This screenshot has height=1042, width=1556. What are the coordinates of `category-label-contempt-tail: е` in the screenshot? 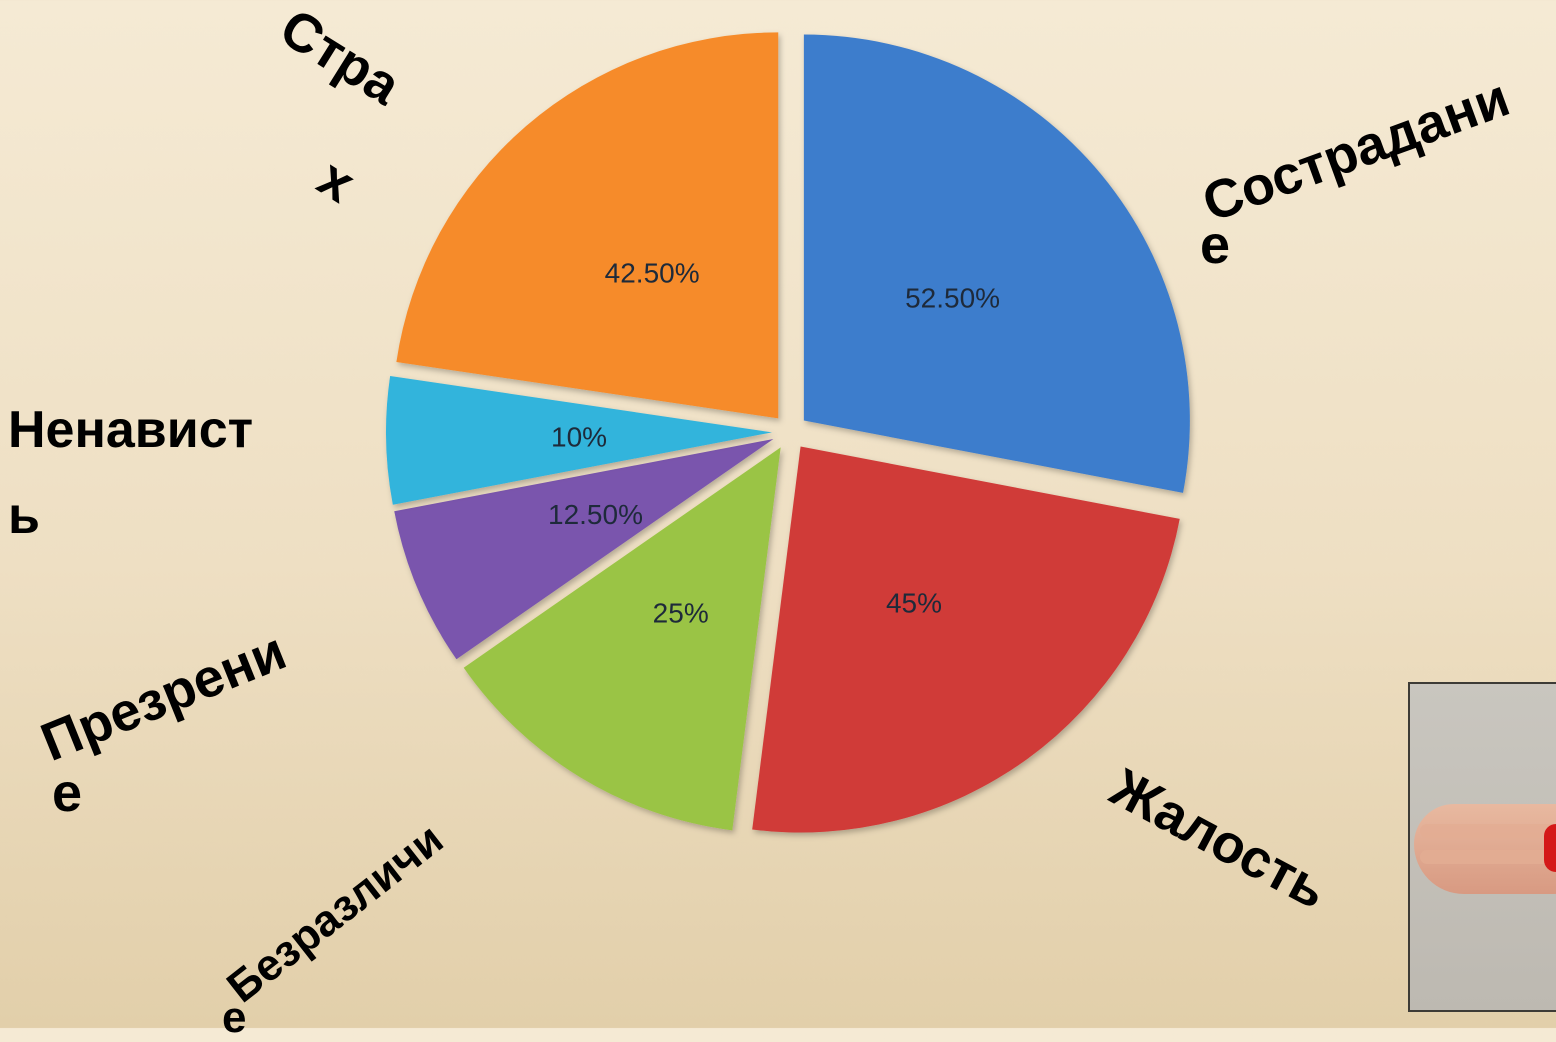 It's located at (67, 793).